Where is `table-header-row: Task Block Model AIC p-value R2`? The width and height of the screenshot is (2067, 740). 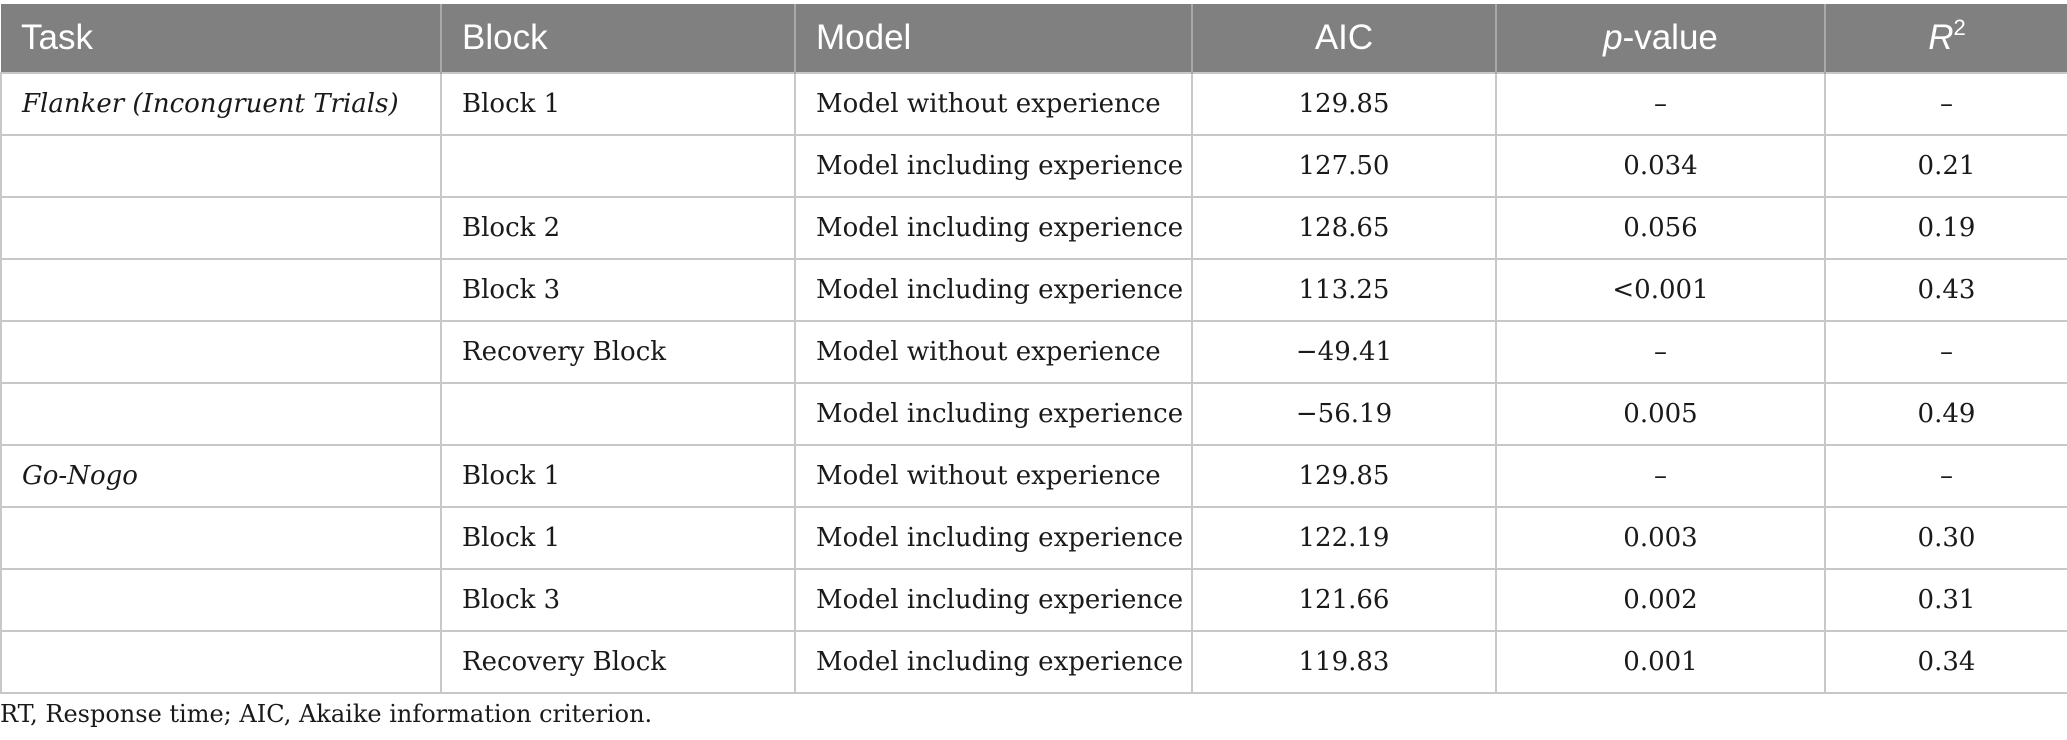
table-header-row: Task Block Model AIC p-value R2 is located at coordinates (1034, 38).